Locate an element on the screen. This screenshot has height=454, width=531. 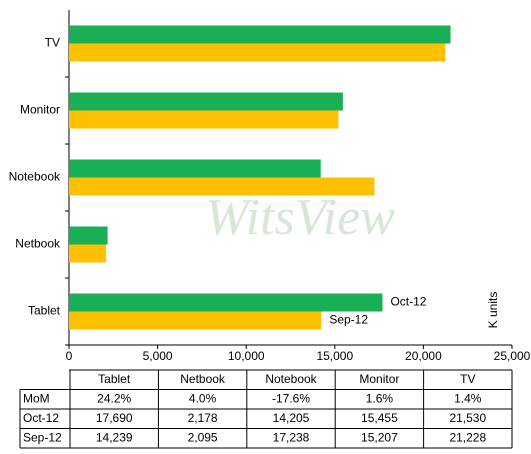
y-tick-label: Tablet is located at coordinates (44, 311).